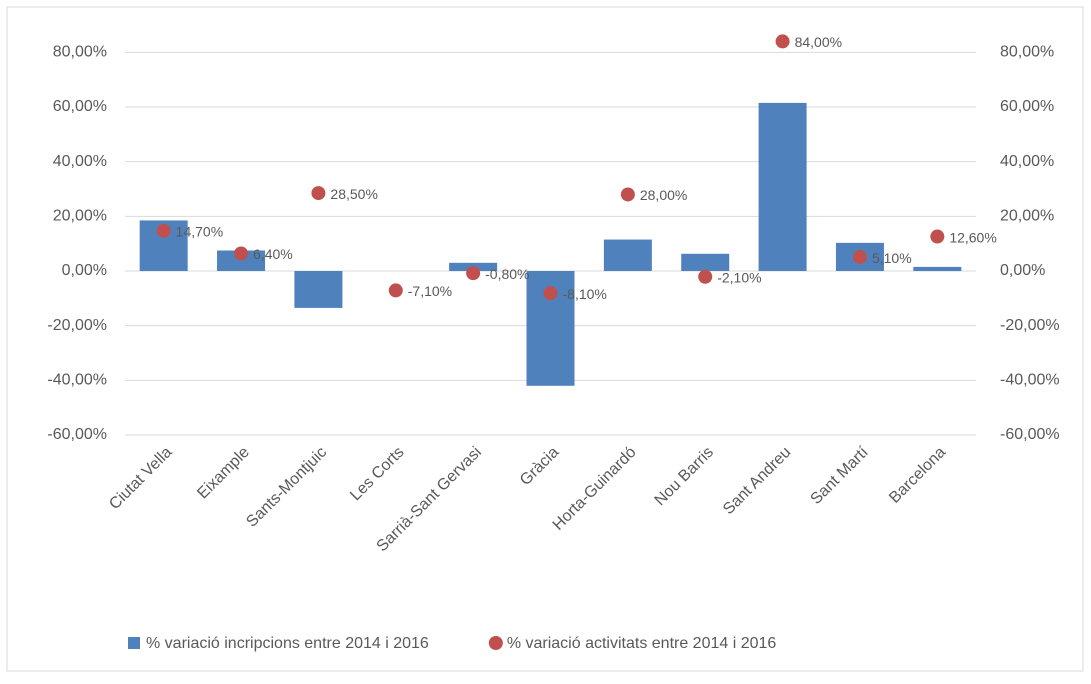 Image resolution: width=1091 pixels, height=684 pixels. Describe the element at coordinates (353, 194) in the screenshot. I see `data-label: 28,50%` at that location.